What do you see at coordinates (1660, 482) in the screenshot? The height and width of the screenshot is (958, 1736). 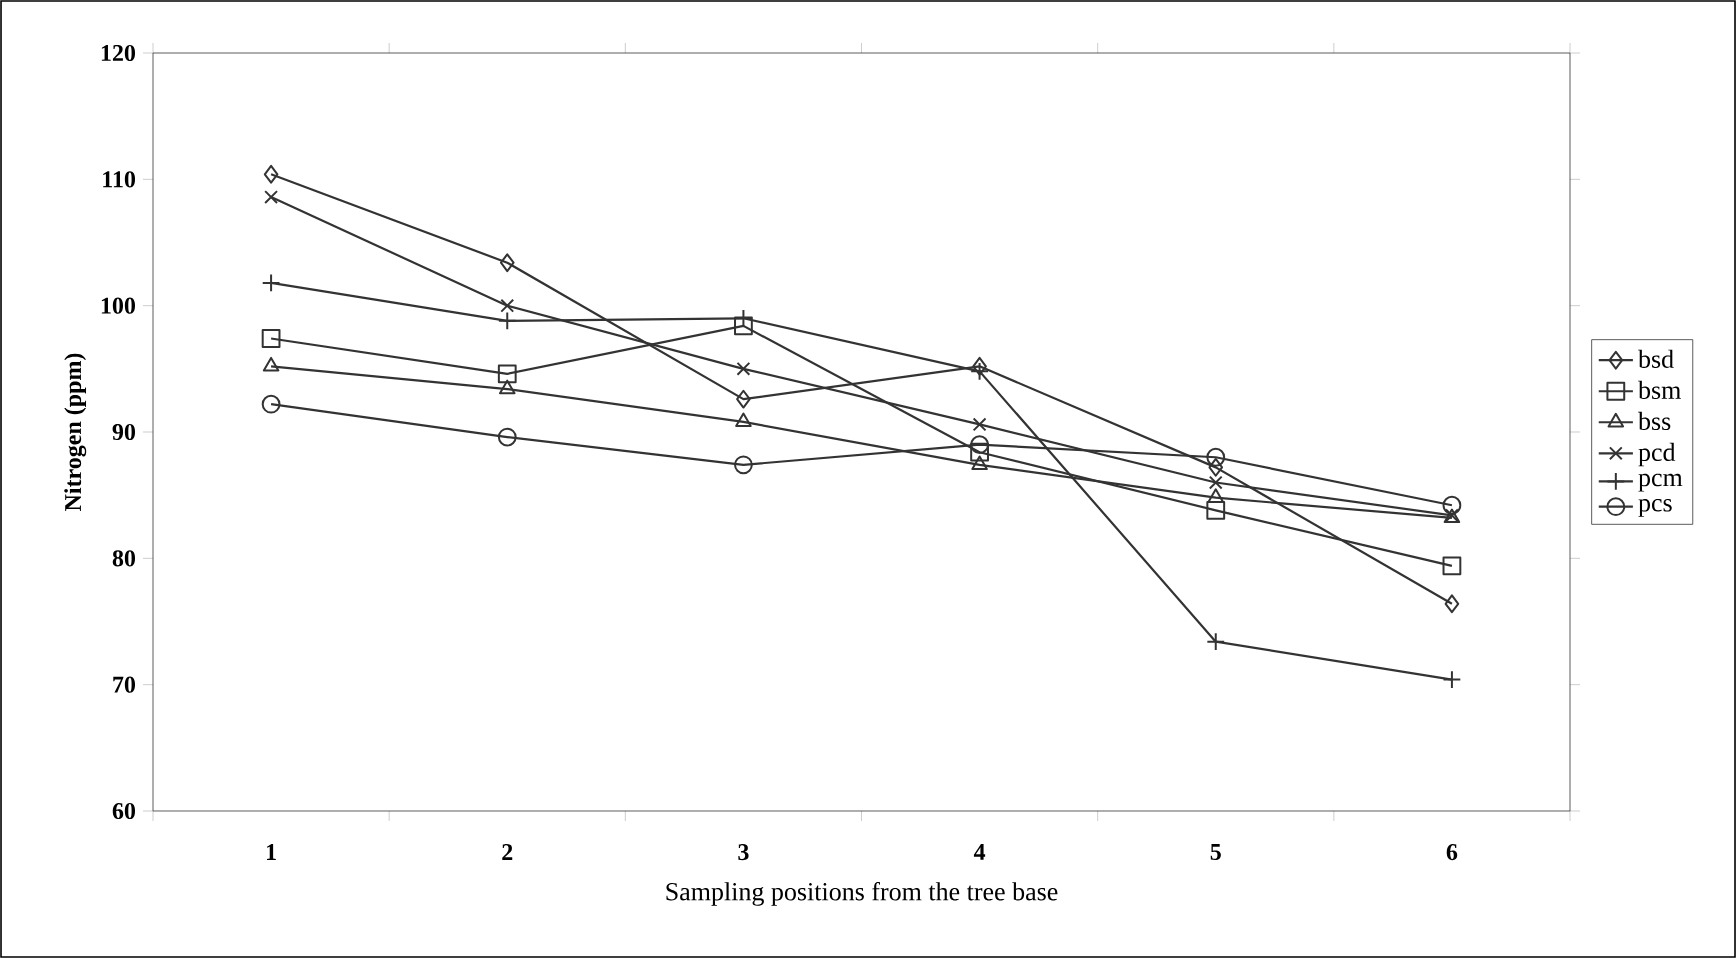 I see `legend-label: pcm` at bounding box center [1660, 482].